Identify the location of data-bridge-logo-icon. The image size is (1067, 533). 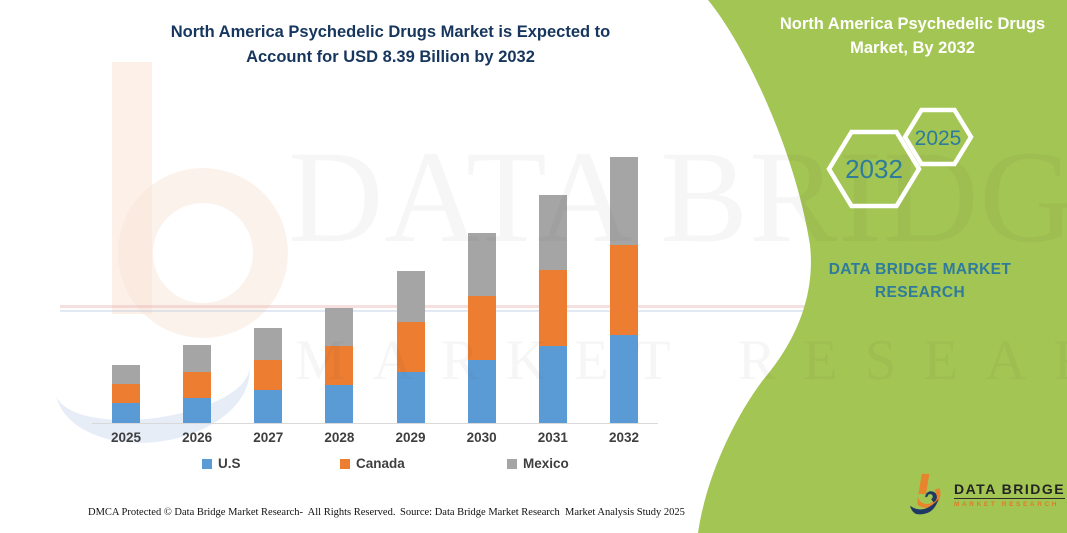
(925, 494).